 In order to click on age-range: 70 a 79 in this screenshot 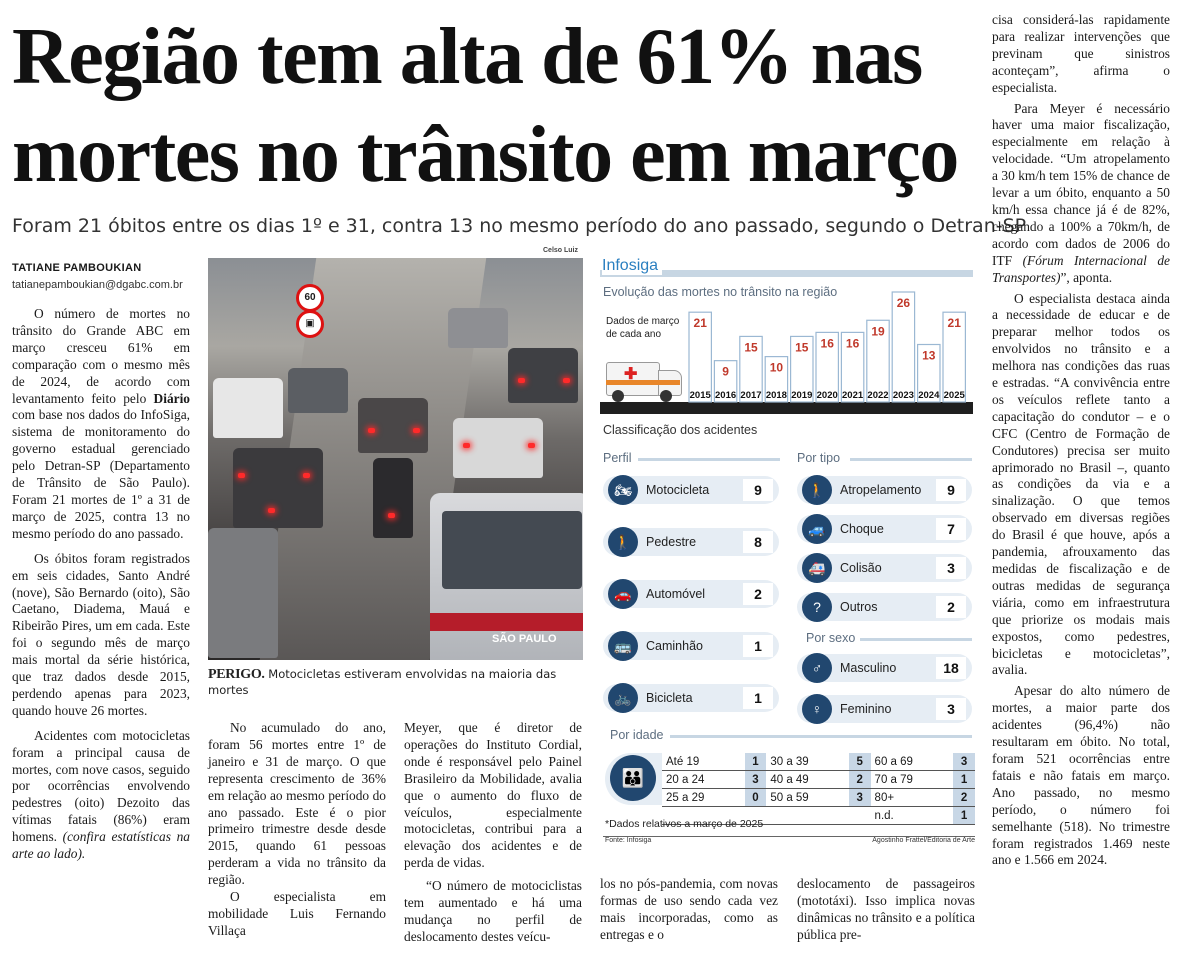, I will do `click(912, 779)`.